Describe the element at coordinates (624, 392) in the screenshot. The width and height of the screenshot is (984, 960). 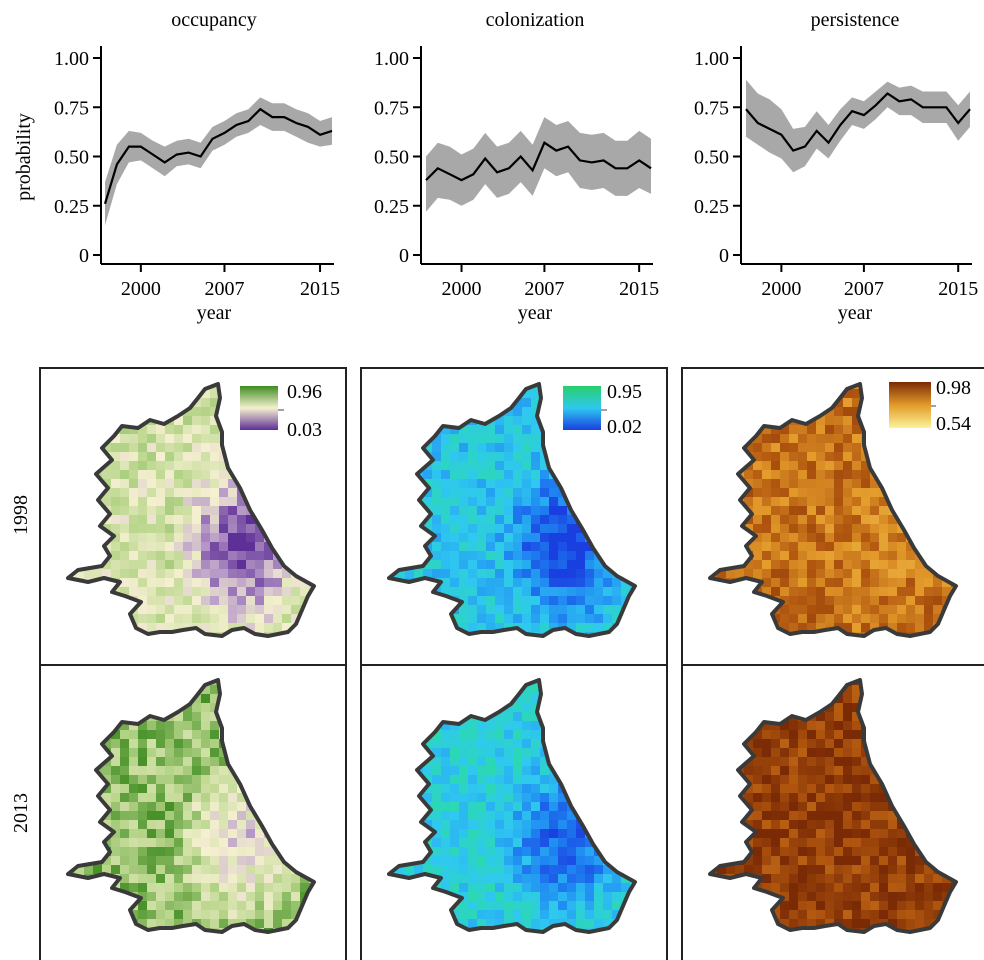
I see `legend-max-label: 0.95` at that location.